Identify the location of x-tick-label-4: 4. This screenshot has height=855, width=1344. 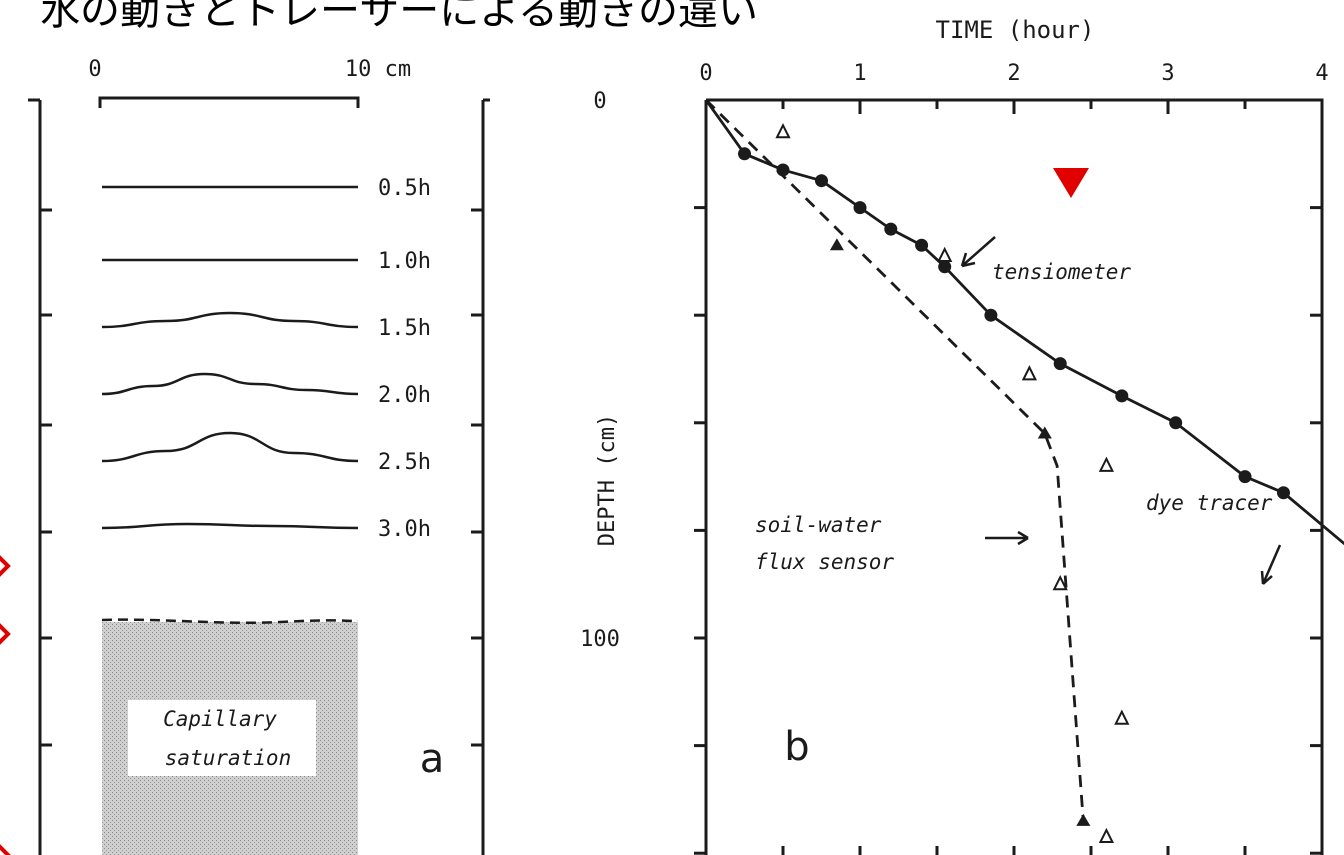
(1321, 73).